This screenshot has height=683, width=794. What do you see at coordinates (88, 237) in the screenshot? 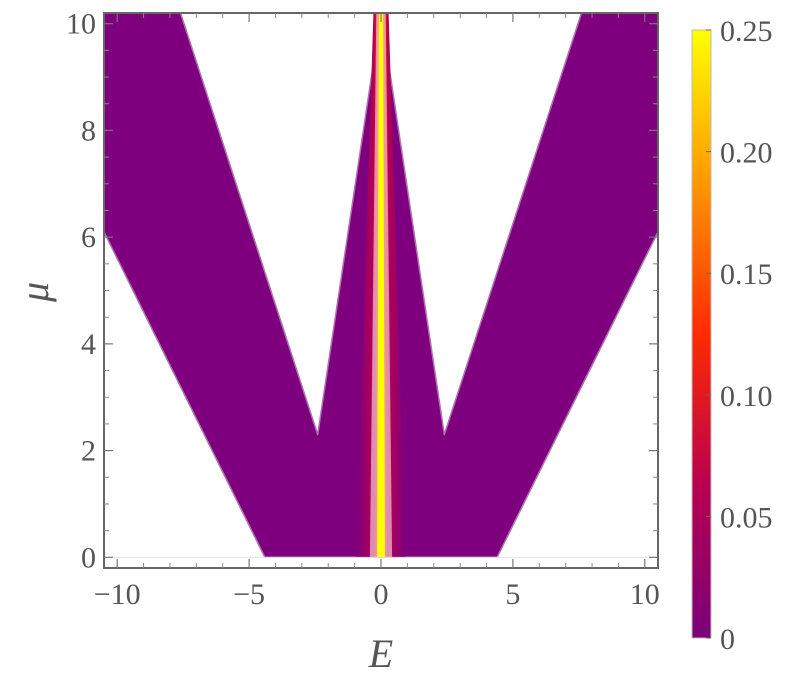
I see `y-tick-label: 6` at bounding box center [88, 237].